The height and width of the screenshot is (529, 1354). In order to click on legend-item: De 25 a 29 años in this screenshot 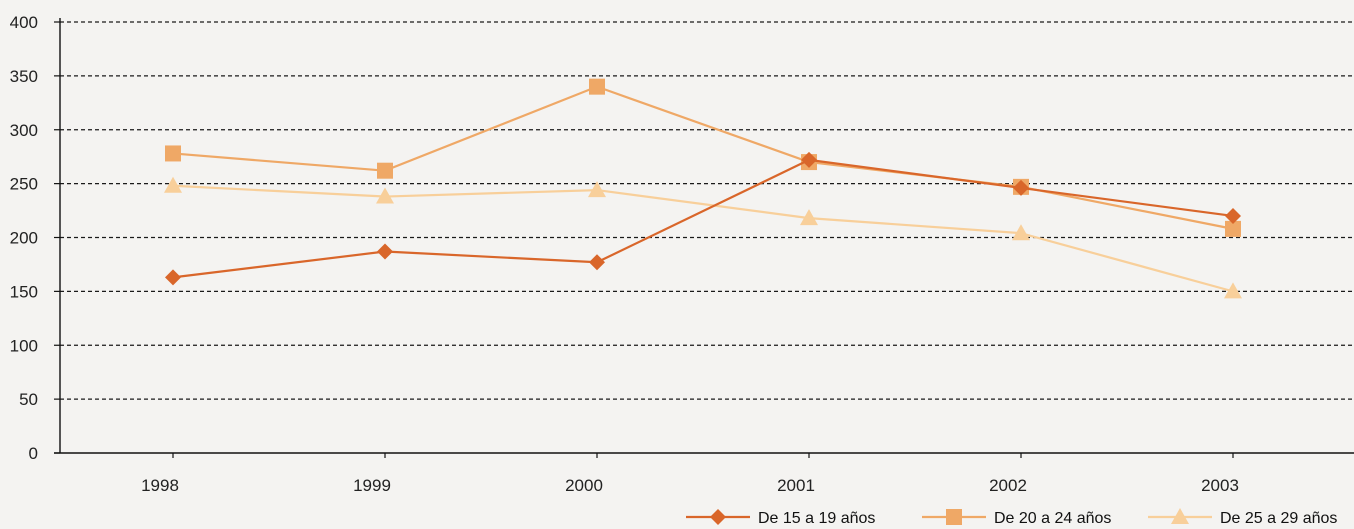, I will do `click(1242, 517)`.